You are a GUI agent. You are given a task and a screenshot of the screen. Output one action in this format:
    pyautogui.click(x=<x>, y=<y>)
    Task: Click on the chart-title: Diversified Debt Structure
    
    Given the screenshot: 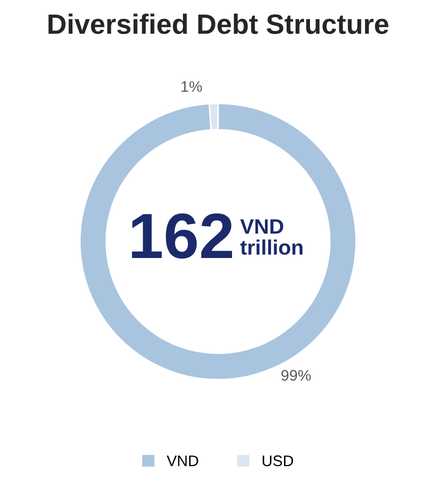 What is the action you would take?
    pyautogui.click(x=218, y=24)
    